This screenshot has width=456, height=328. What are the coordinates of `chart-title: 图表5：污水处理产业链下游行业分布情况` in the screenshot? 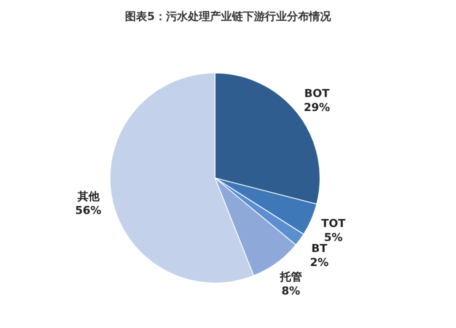 It's located at (228, 16).